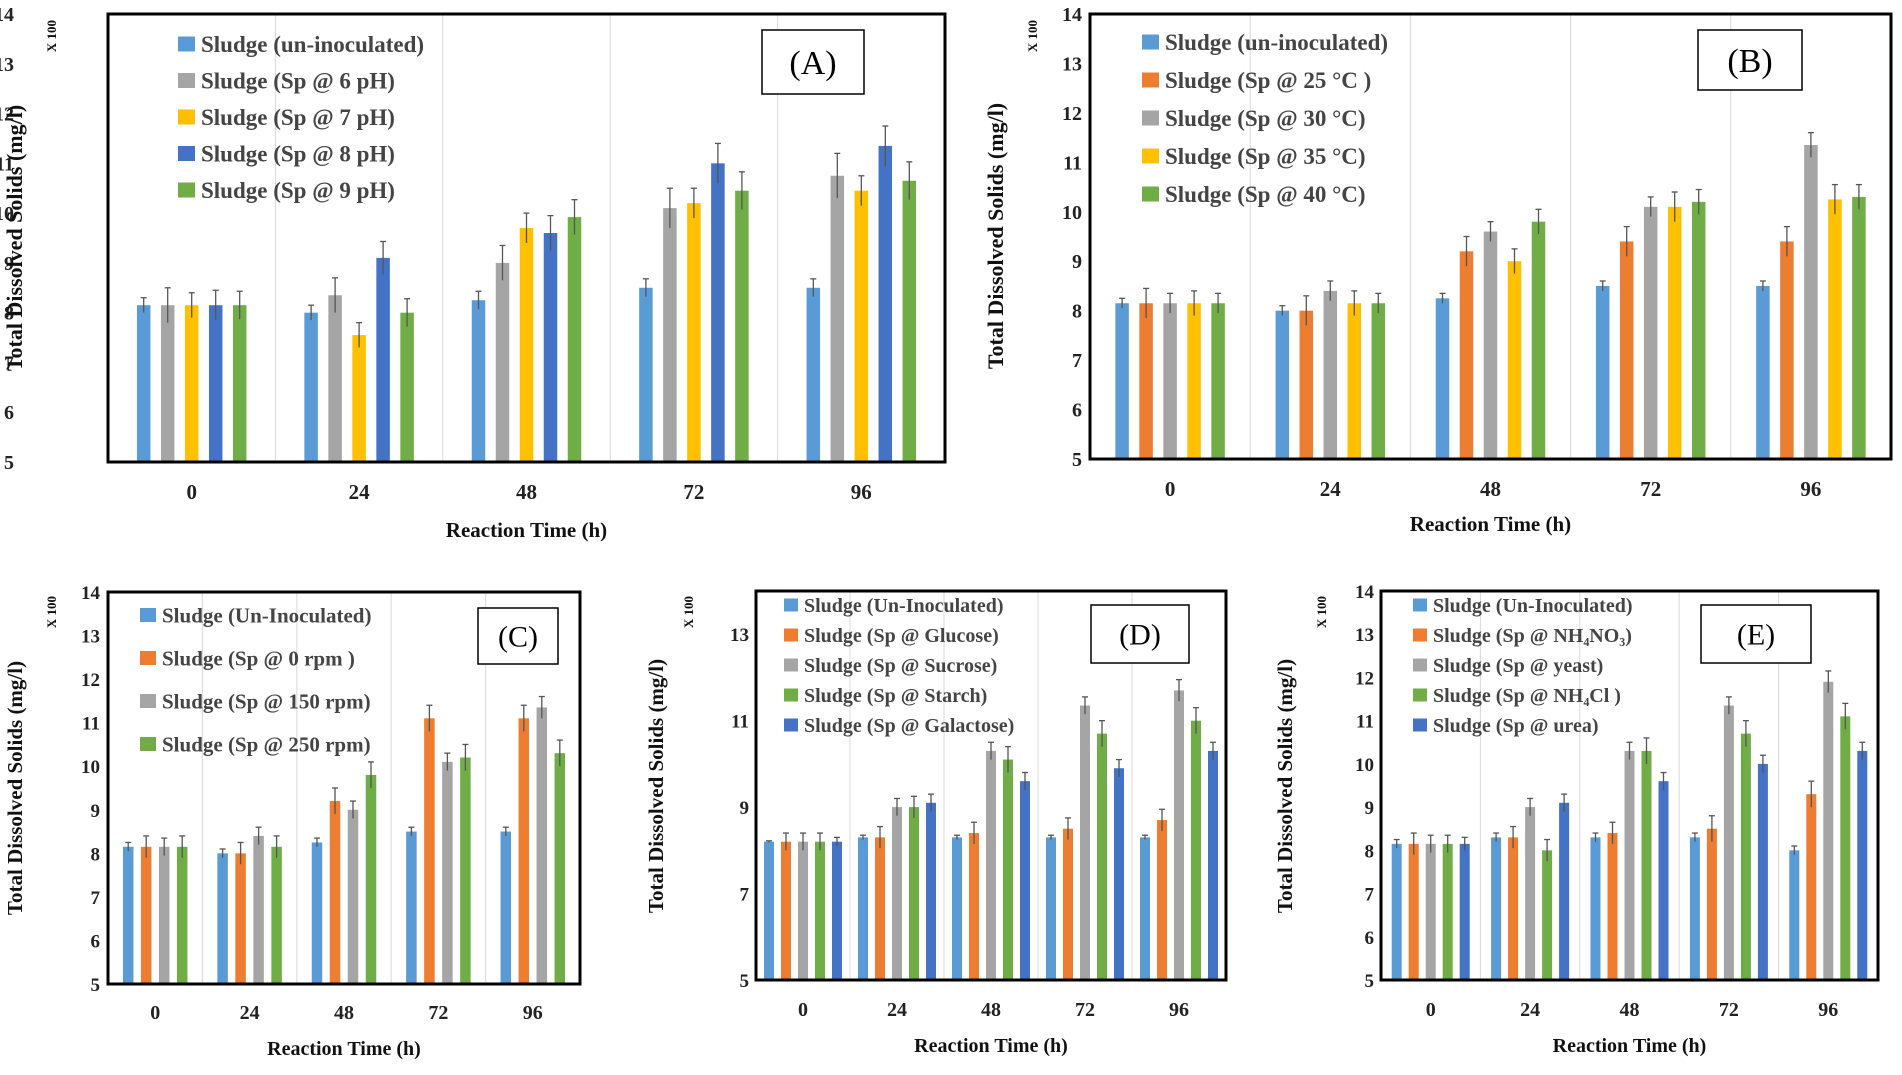  What do you see at coordinates (518, 637) in the screenshot?
I see `panel-label: (C)` at bounding box center [518, 637].